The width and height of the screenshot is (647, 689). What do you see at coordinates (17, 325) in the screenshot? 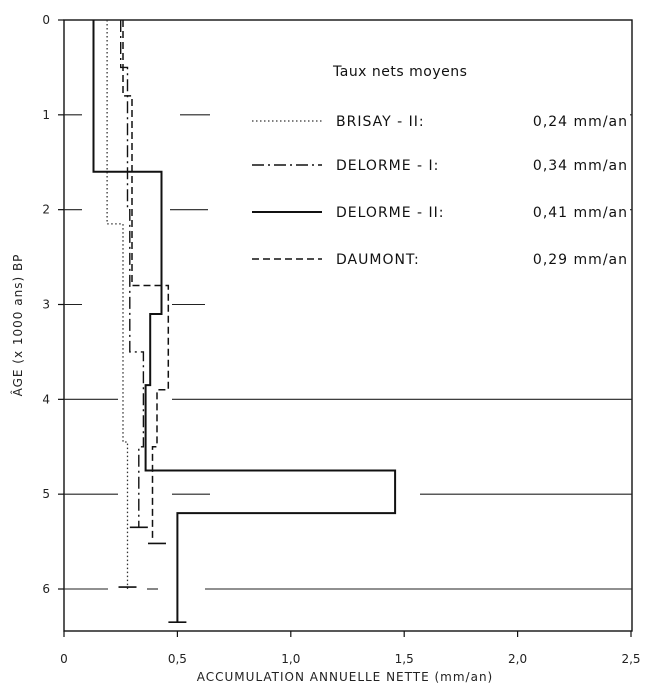
I see `y-axis-title: ÂGE (x 1000 ans) BP` at bounding box center [17, 325].